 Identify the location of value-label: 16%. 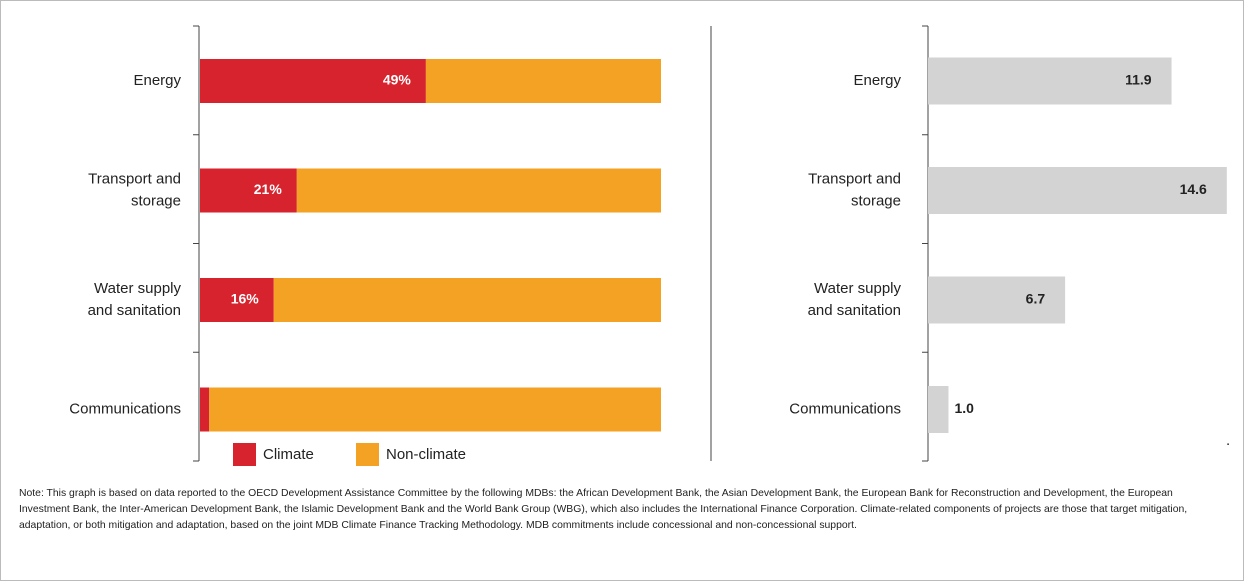
(245, 299).